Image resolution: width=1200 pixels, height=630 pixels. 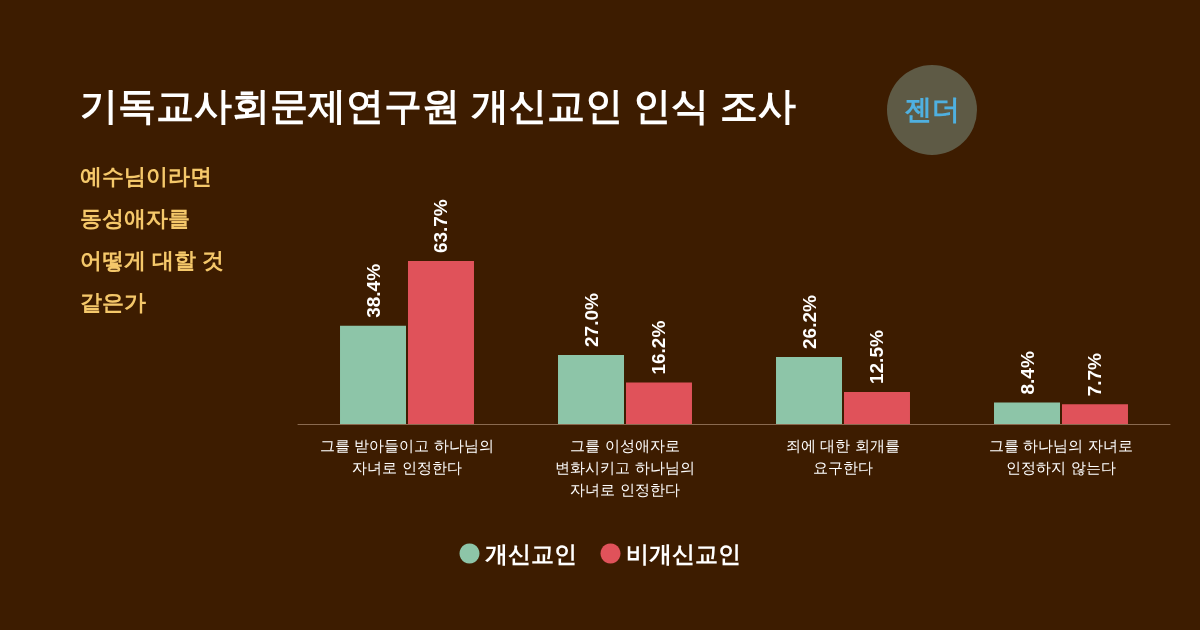 What do you see at coordinates (1061, 456) in the screenshot?
I see `x-tick-label: 그를 하나님의 자녀로 인정하지 않는다` at bounding box center [1061, 456].